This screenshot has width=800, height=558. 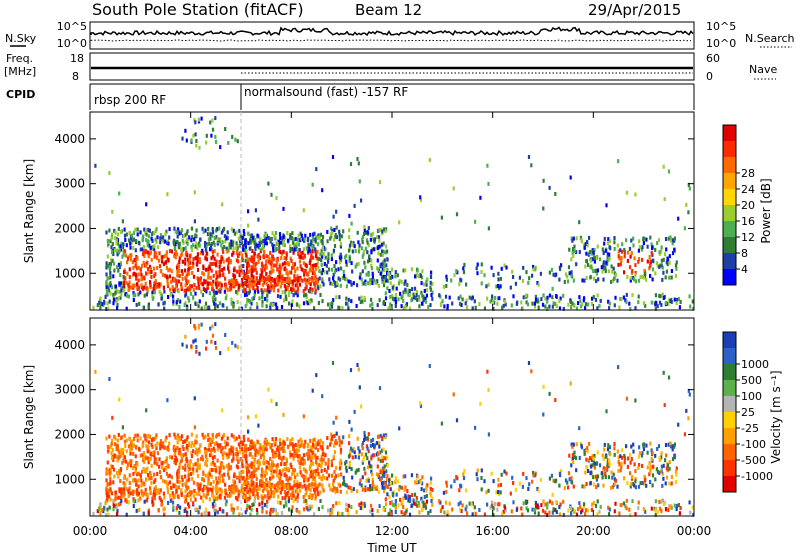 I want to click on nsearch-label: N.Search, so click(x=770, y=38).